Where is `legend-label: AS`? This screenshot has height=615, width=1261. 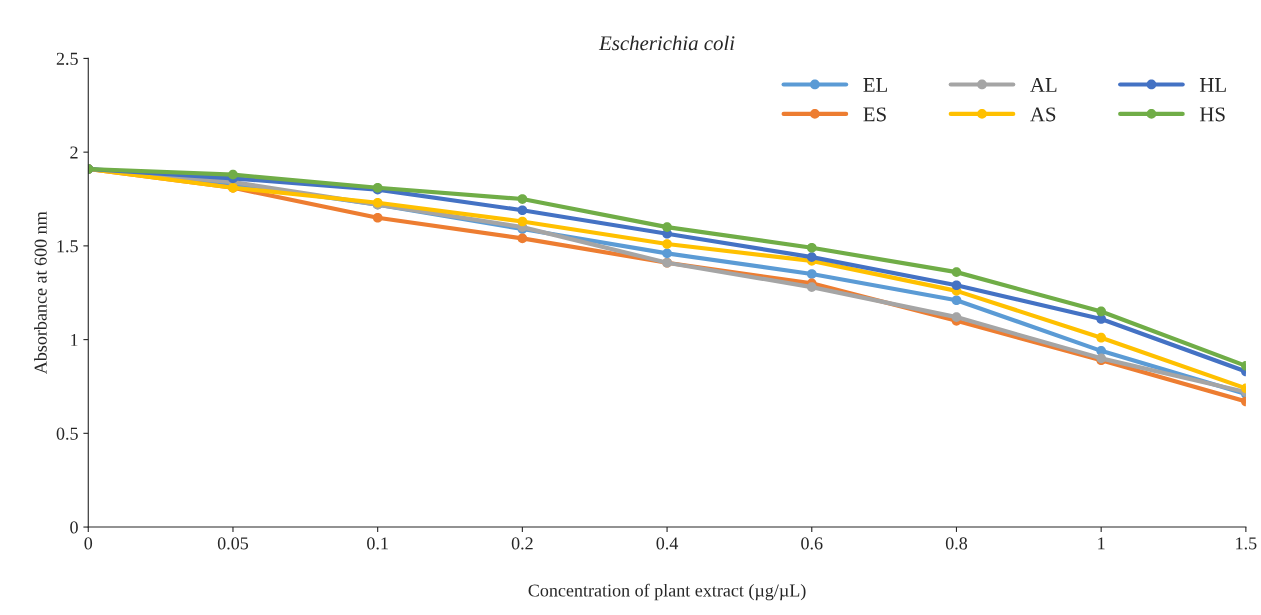 legend-label: AS is located at coordinates (1043, 114).